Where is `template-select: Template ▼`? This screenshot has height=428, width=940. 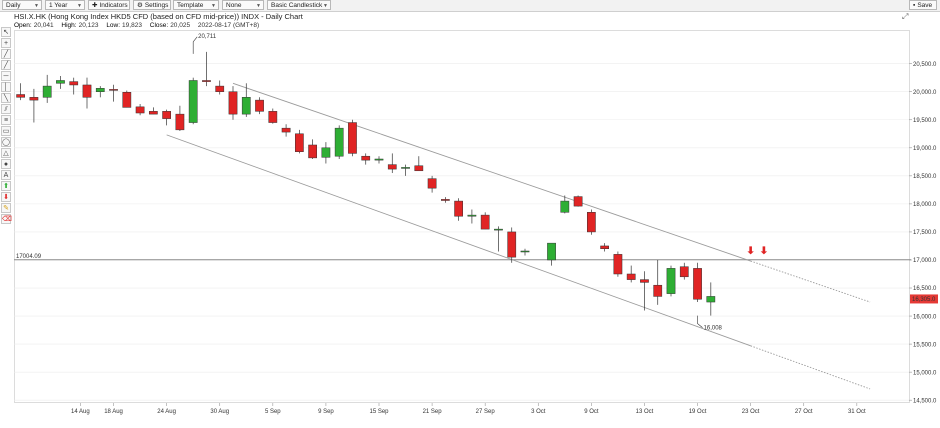
template-select: Template ▼ is located at coordinates (196, 5).